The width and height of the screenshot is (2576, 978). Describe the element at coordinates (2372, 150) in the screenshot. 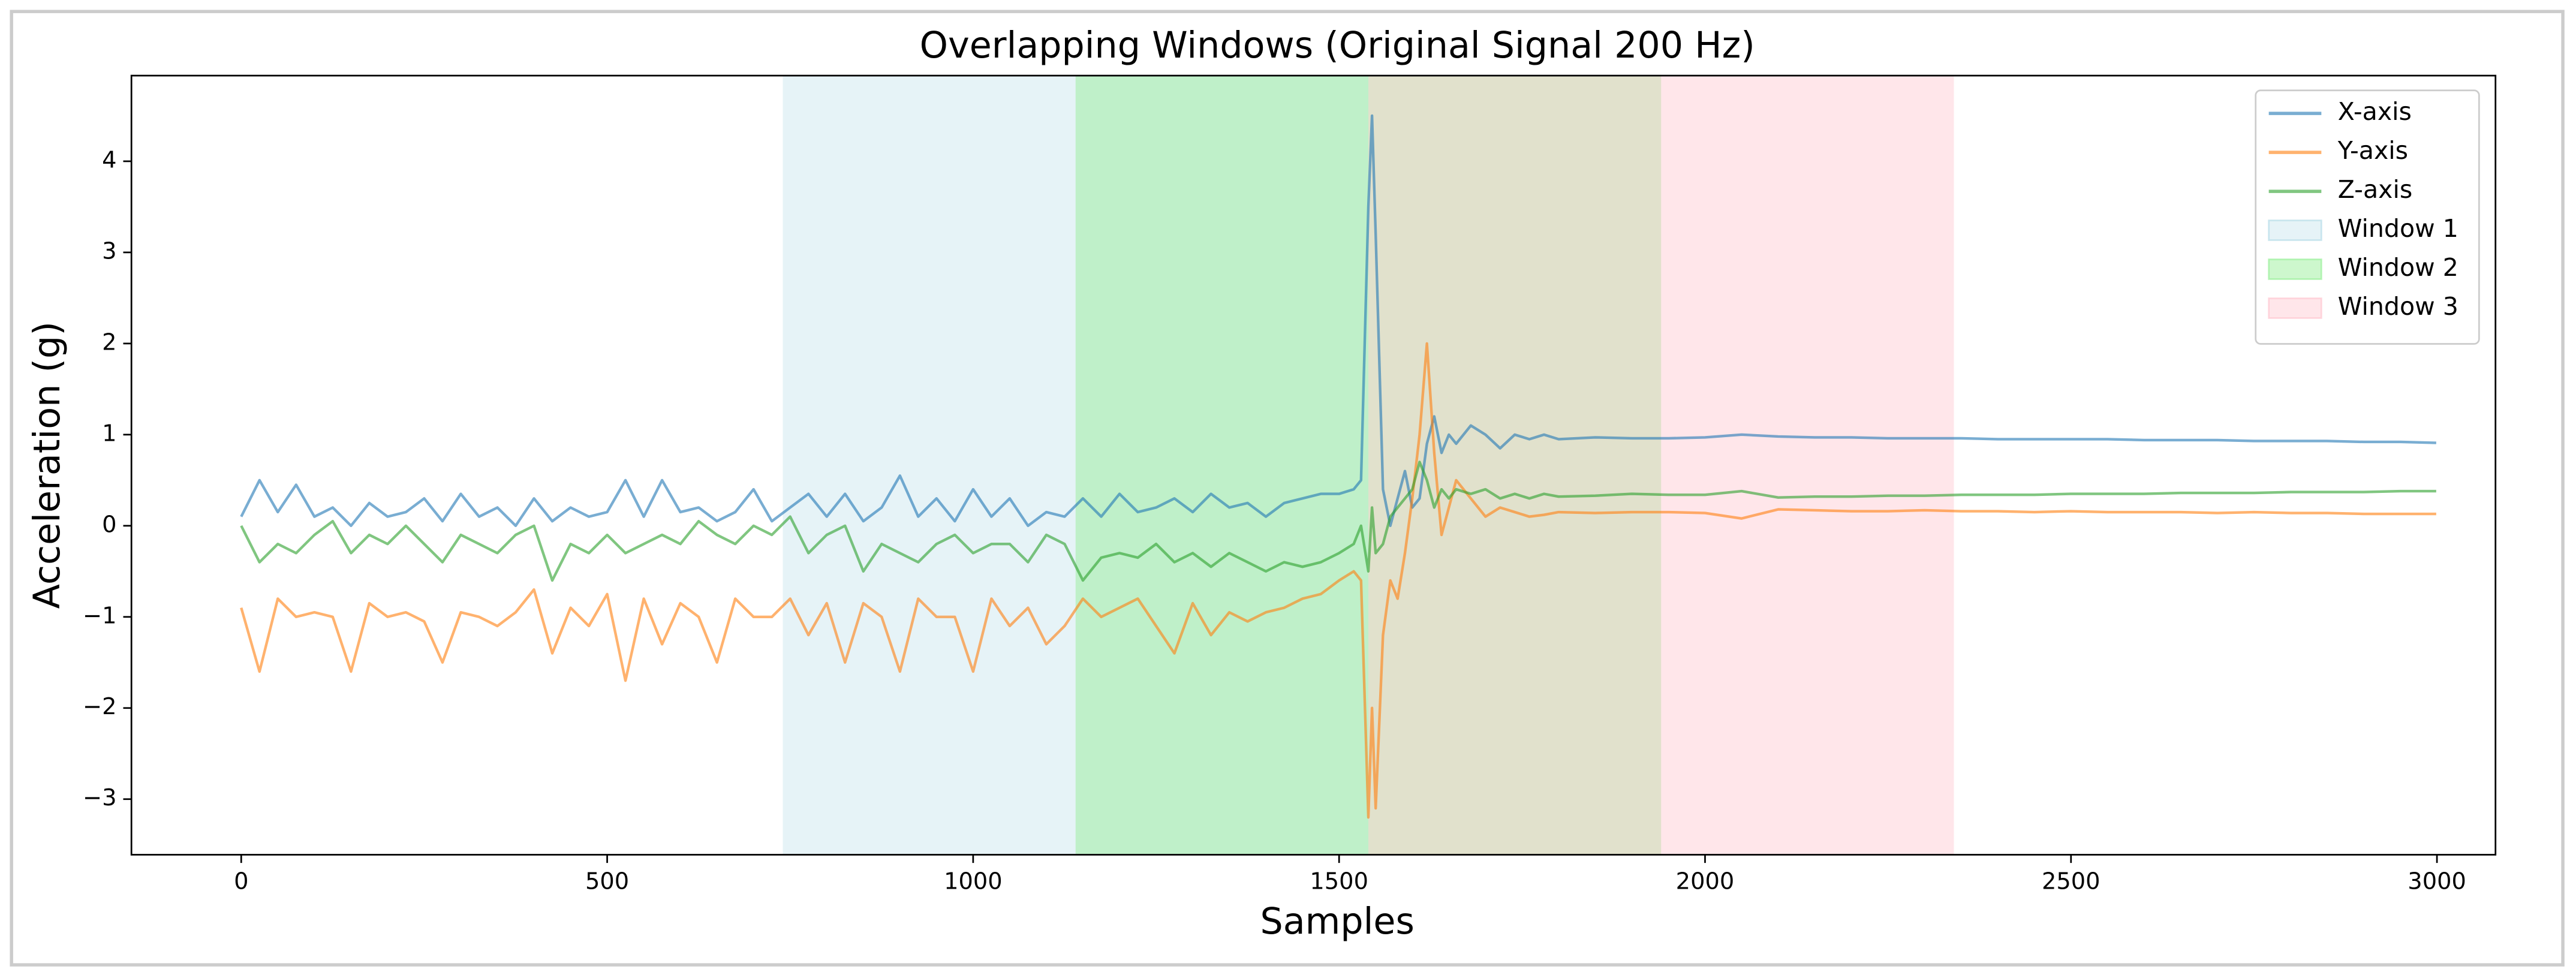

I see `legend-label: Y-axis` at that location.